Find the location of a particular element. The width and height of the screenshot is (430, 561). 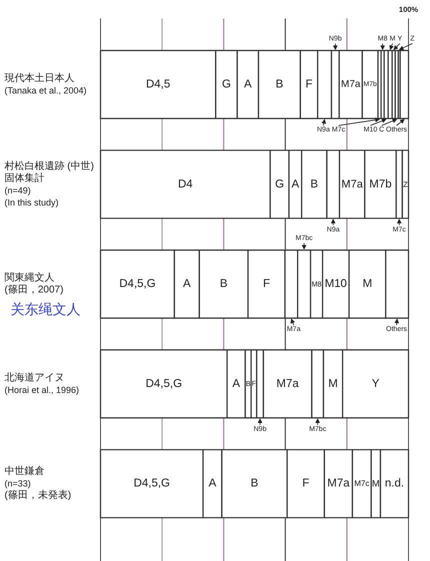

text: G is located at coordinates (226, 84).